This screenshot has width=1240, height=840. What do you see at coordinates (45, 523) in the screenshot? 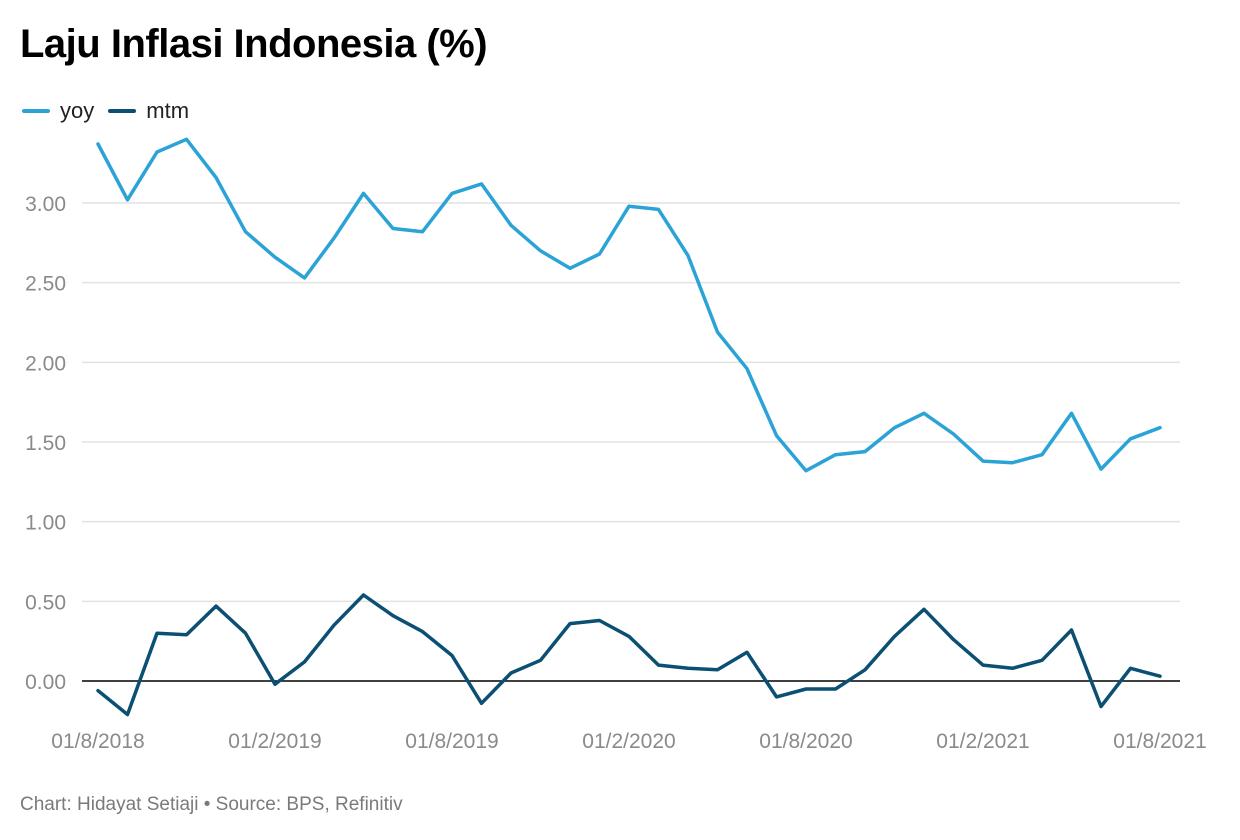
I see `y-tick-label: 1.00` at bounding box center [45, 523].